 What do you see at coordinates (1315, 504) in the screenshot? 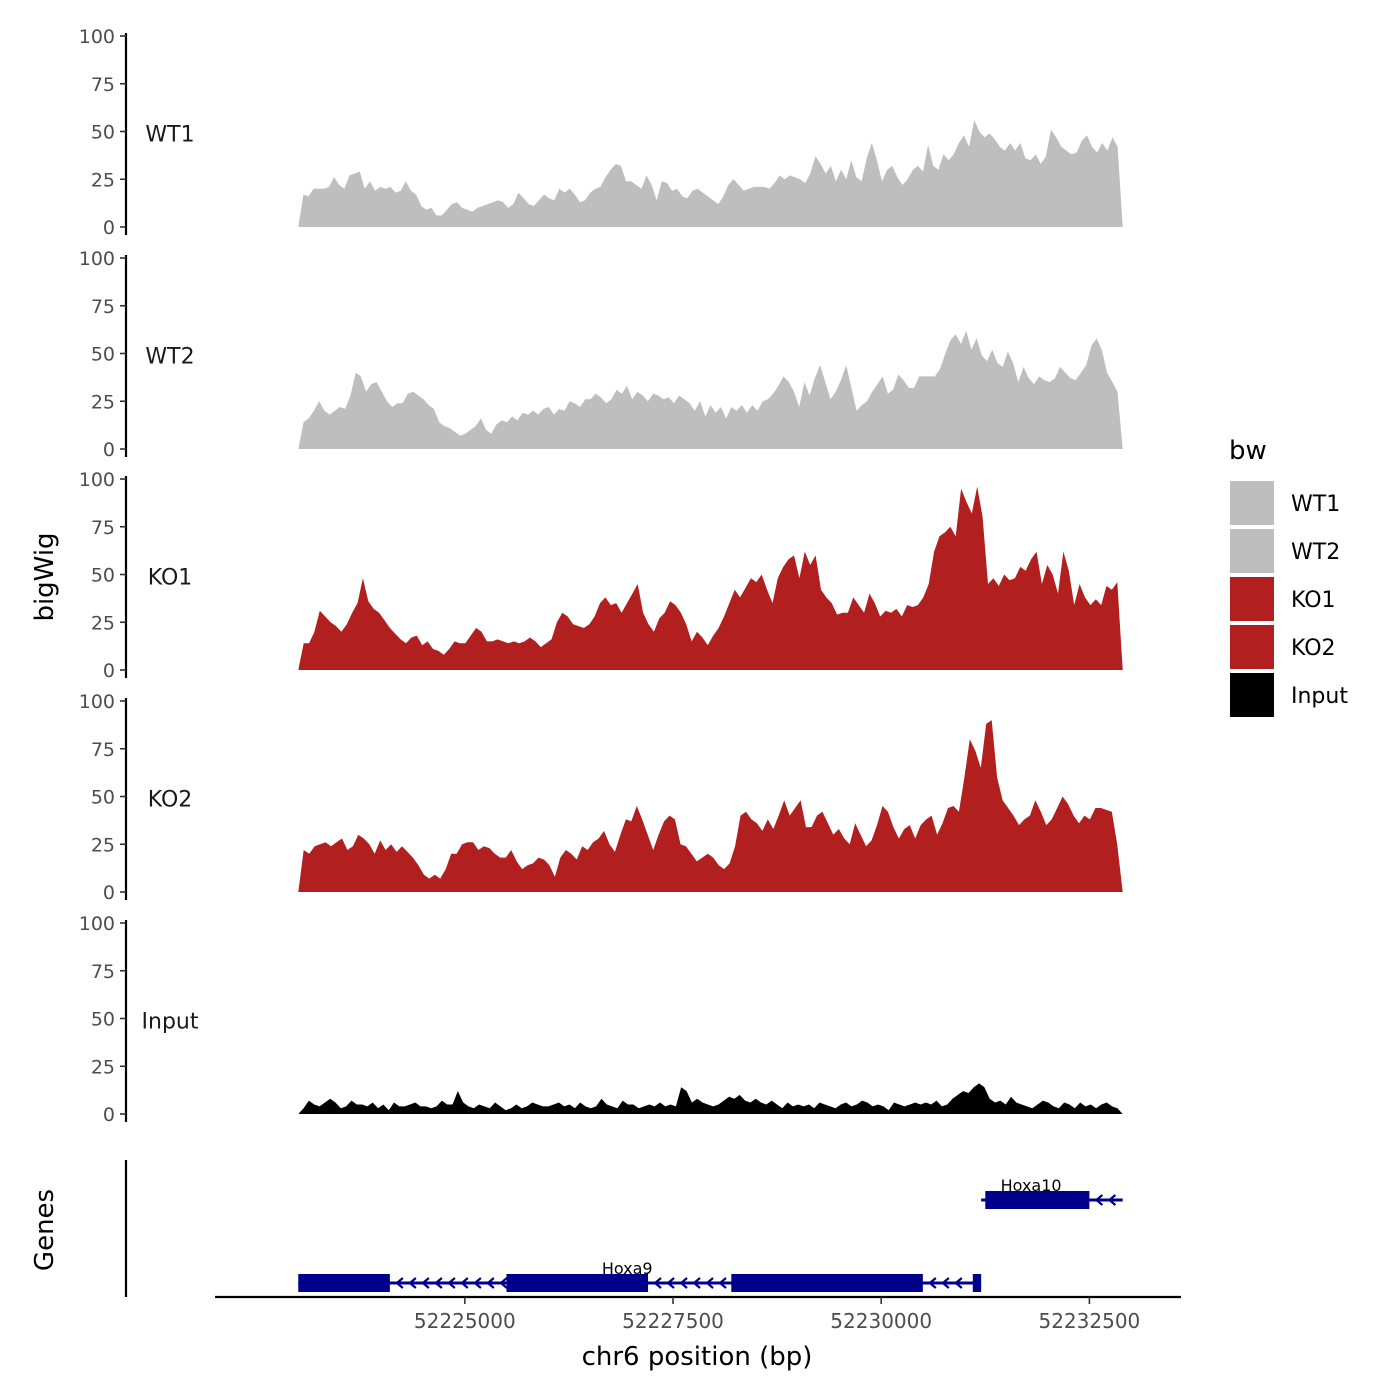
I see `legend-label: WT1` at bounding box center [1315, 504].